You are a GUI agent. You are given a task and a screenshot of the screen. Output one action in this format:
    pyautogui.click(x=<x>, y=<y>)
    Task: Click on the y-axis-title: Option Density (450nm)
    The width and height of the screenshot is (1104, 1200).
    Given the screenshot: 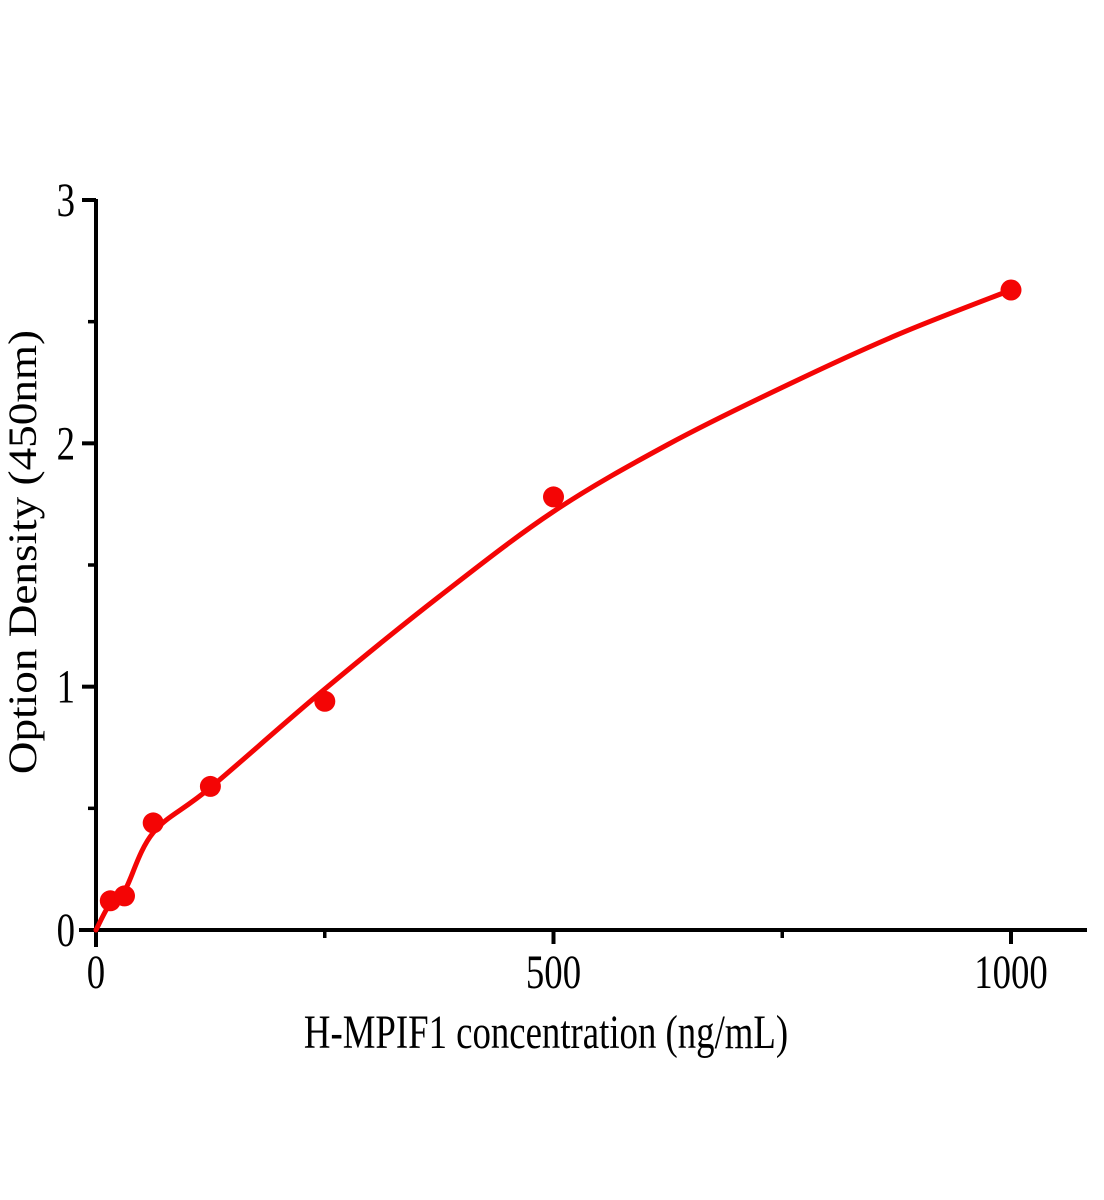 What is the action you would take?
    pyautogui.click(x=23, y=552)
    